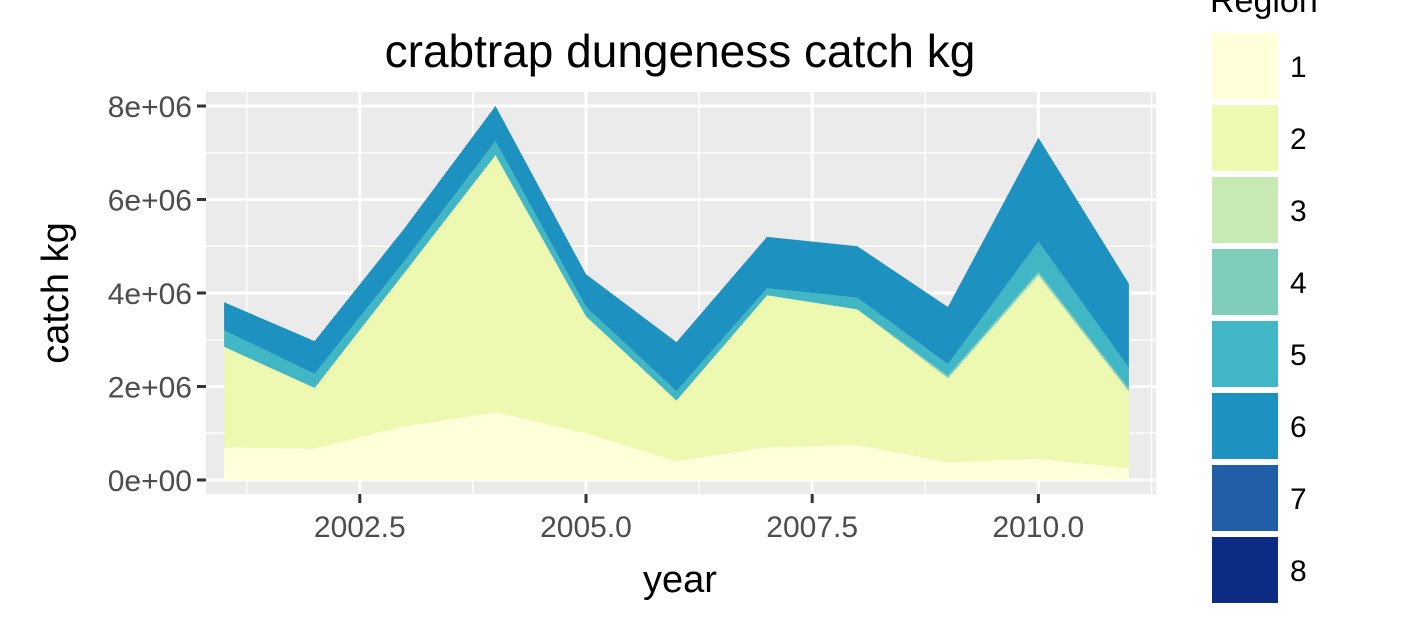 This screenshot has width=1428, height=625. Describe the element at coordinates (1298, 67) in the screenshot. I see `legend-label-1: 1` at that location.